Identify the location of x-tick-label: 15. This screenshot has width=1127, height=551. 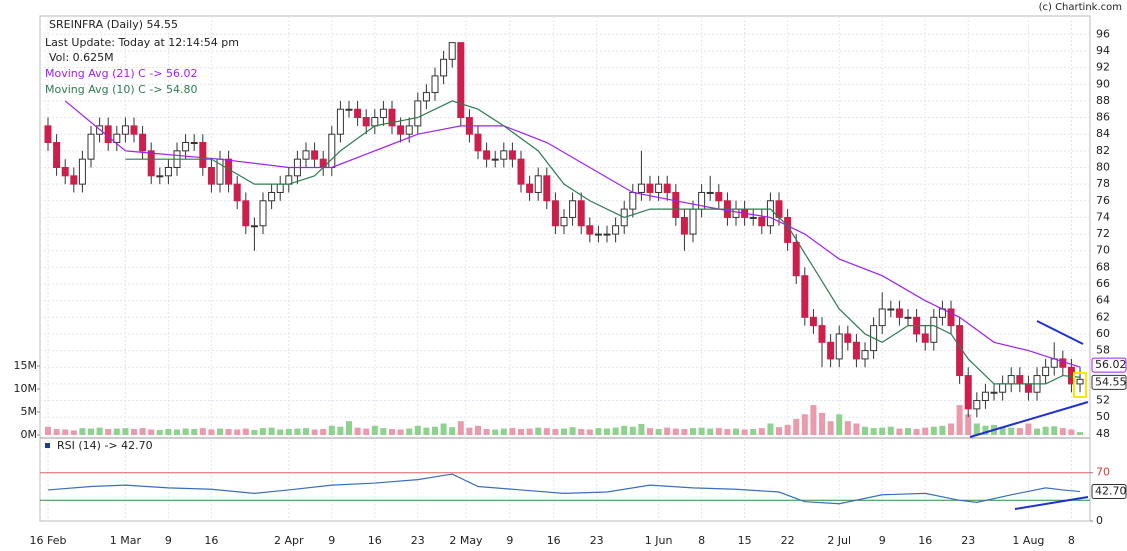
(745, 540).